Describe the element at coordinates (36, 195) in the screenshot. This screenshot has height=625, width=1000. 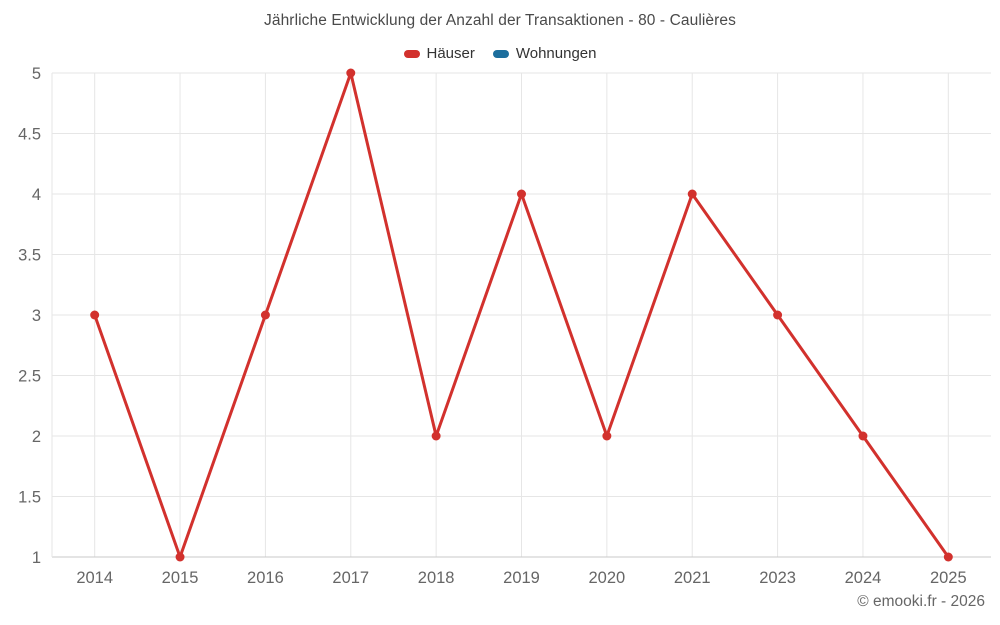
I see `y-tick-label: 4` at that location.